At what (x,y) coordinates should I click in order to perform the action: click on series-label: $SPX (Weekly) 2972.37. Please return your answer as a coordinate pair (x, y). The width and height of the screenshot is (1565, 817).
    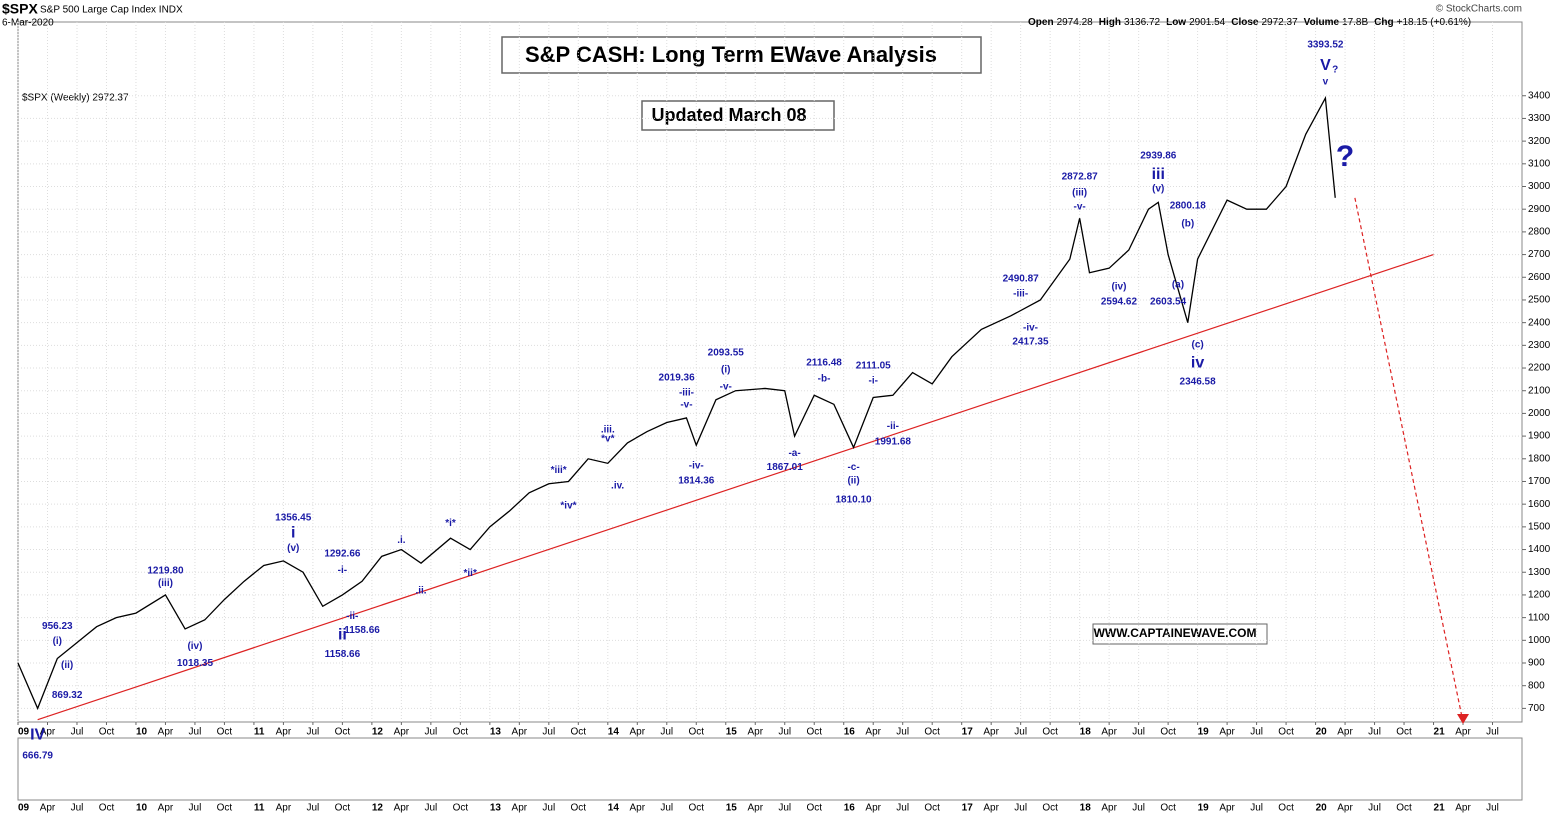
    Looking at the image, I should click on (75, 98).